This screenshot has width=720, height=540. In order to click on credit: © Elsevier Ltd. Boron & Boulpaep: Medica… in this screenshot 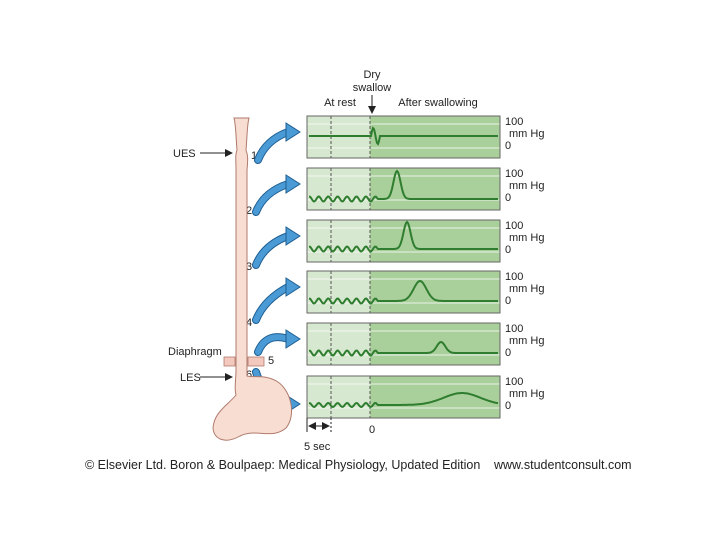, I will do `click(282, 465)`.